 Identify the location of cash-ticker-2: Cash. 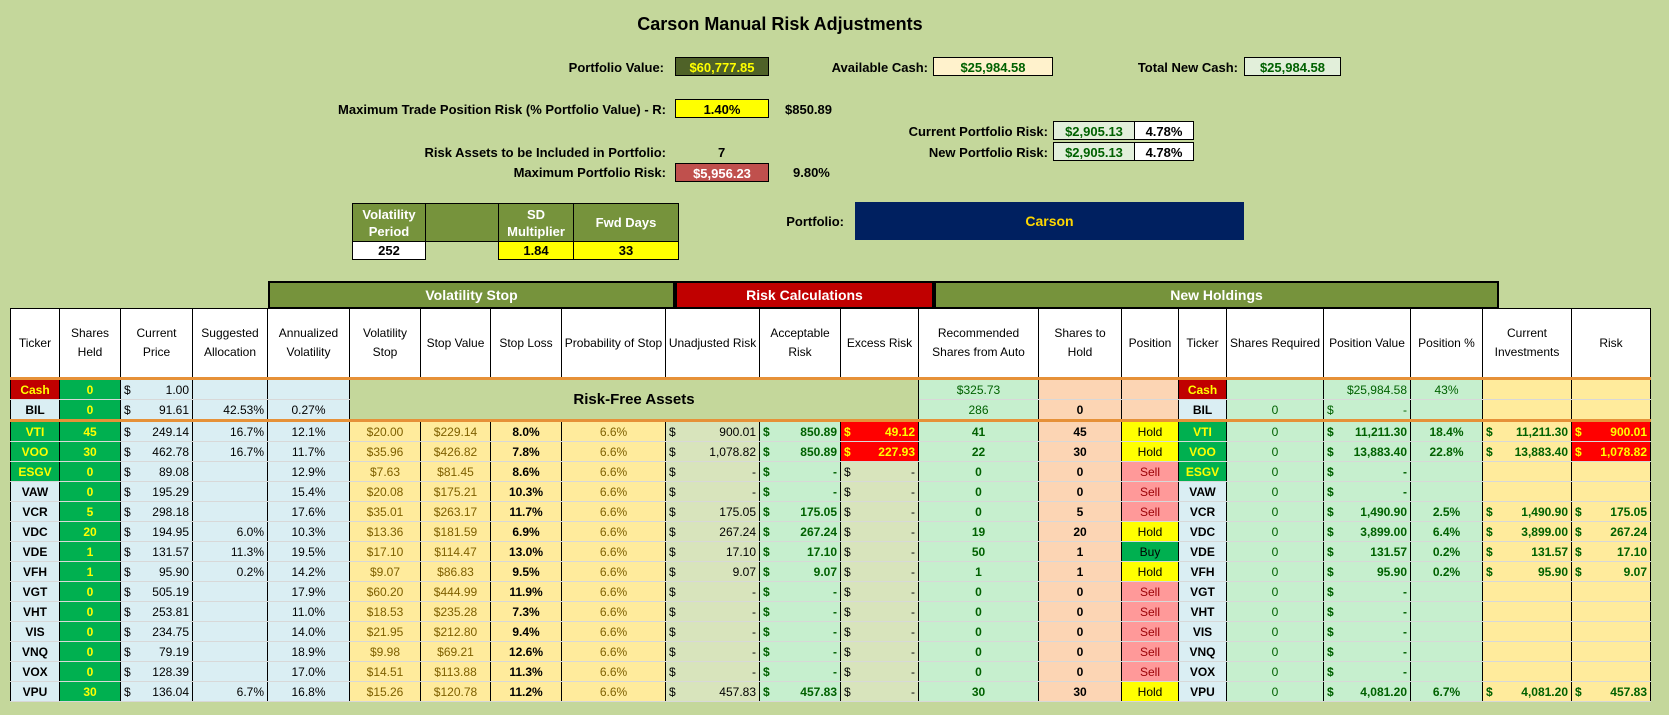
(1202, 388).